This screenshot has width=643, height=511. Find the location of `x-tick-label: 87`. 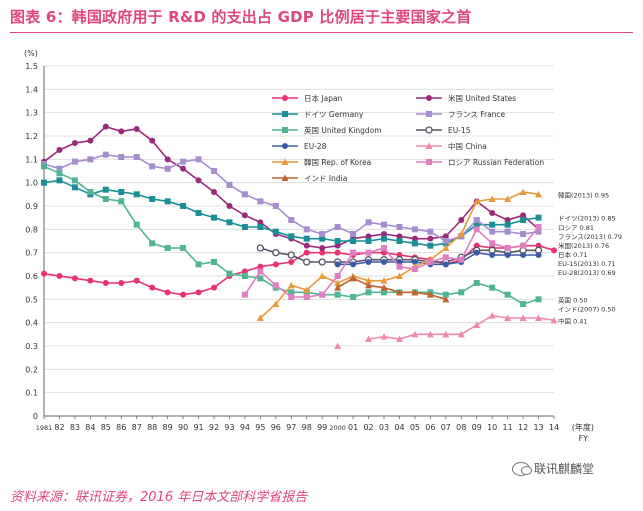

x-tick-label: 87 is located at coordinates (137, 427).